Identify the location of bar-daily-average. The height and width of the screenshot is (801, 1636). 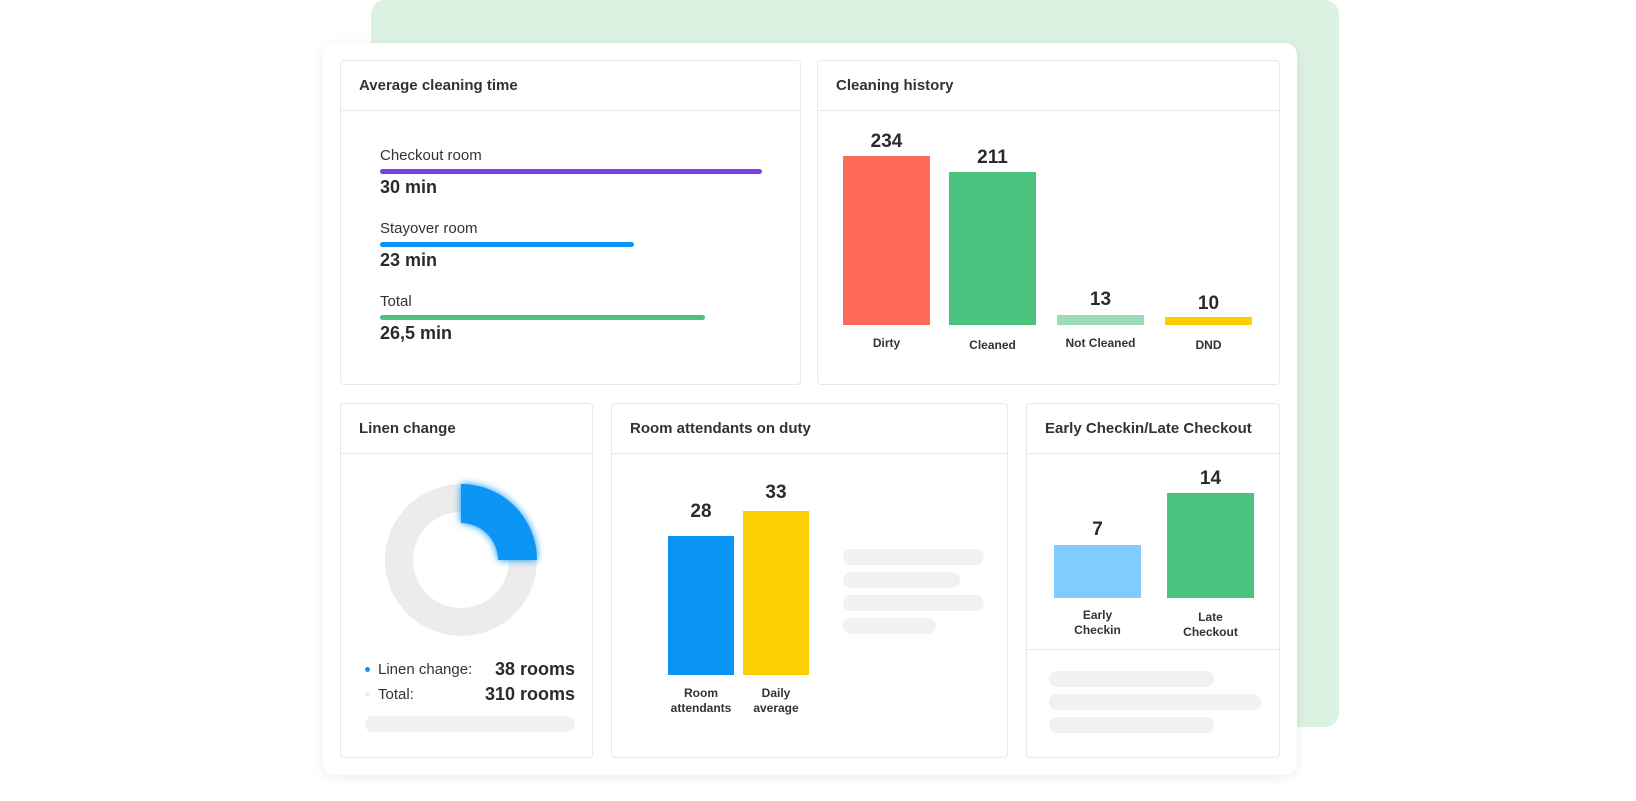
(776, 593).